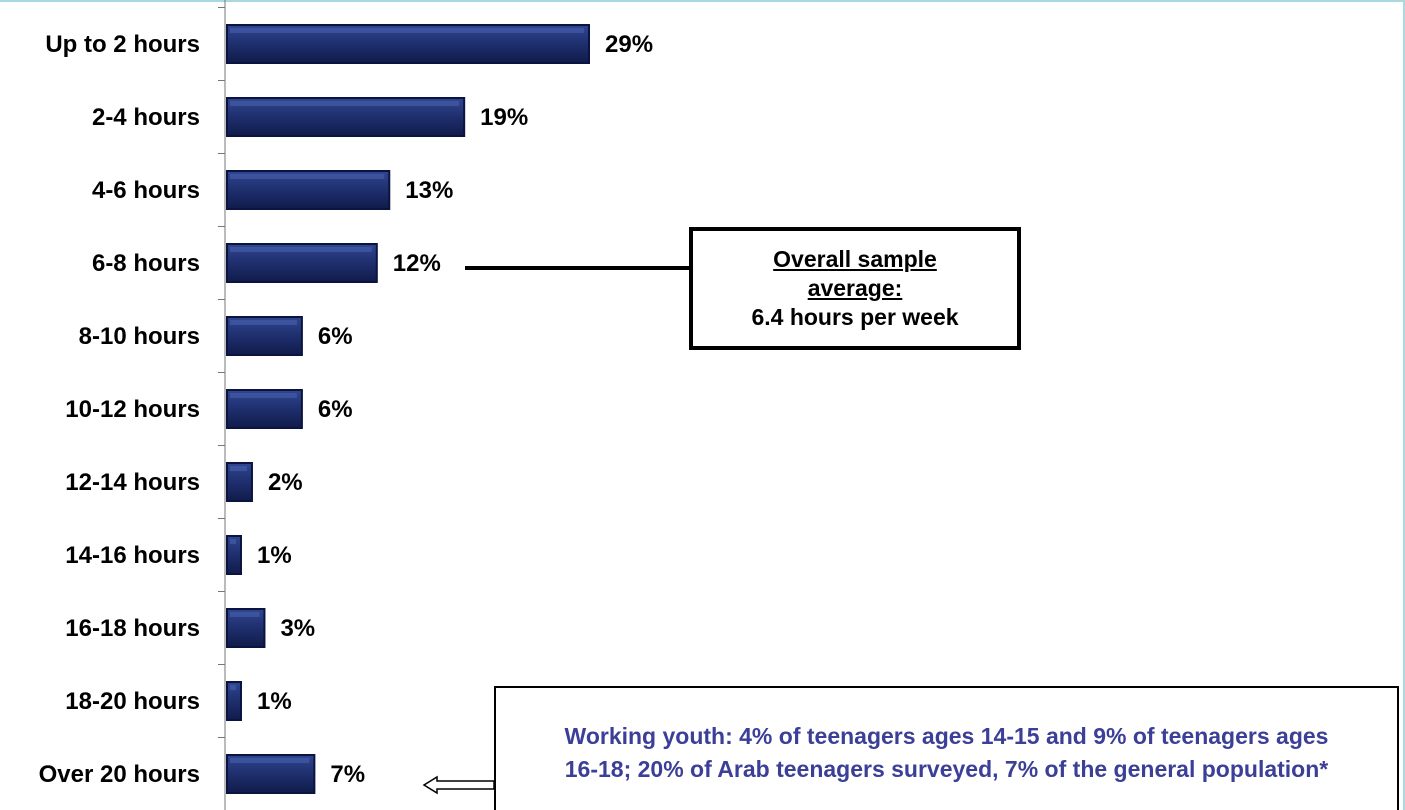  I want to click on value-label: 13%, so click(429, 190).